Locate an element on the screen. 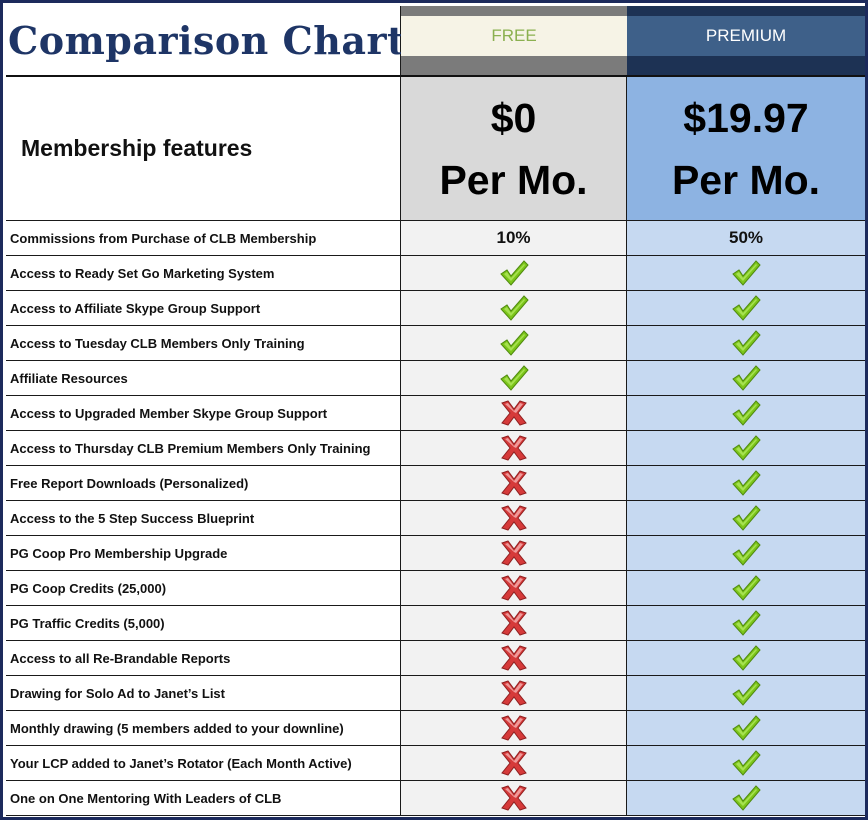  premium-value-cell: 50% is located at coordinates (746, 238).